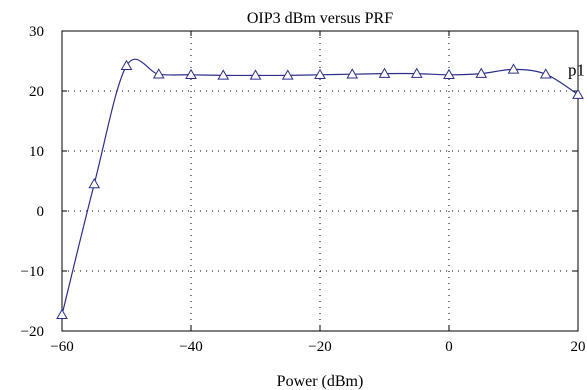 This screenshot has width=587, height=390. Describe the element at coordinates (61, 347) in the screenshot. I see `x-tick-label: −60` at that location.